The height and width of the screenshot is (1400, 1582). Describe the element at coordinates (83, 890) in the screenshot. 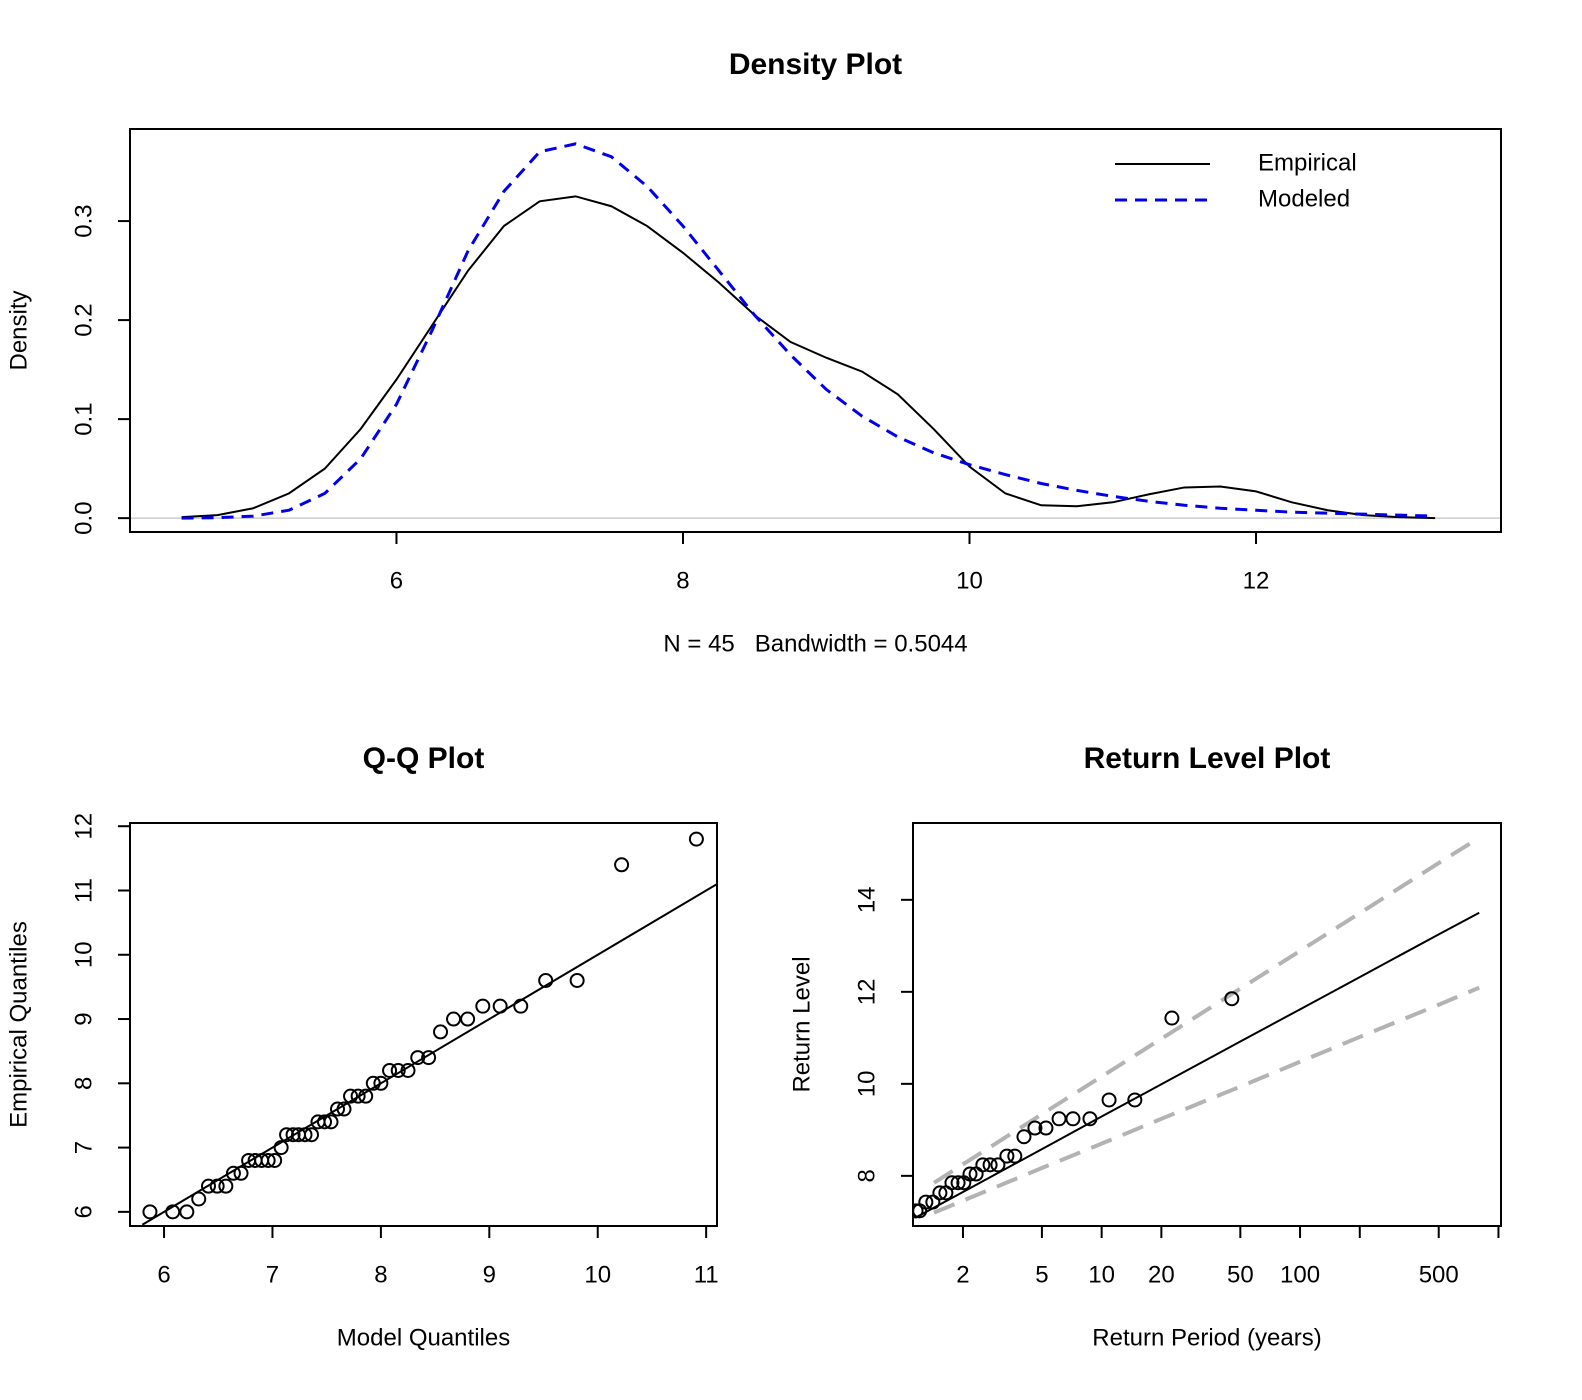

I see `y-tick-label: 11` at that location.